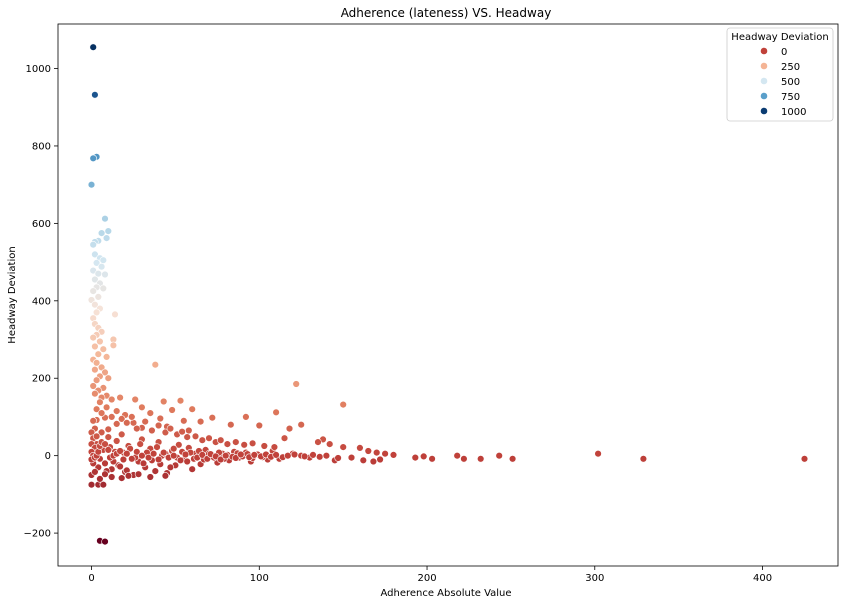 The width and height of the screenshot is (844, 604). What do you see at coordinates (37, 534) in the screenshot?
I see `y-tick-label: −200` at bounding box center [37, 534].